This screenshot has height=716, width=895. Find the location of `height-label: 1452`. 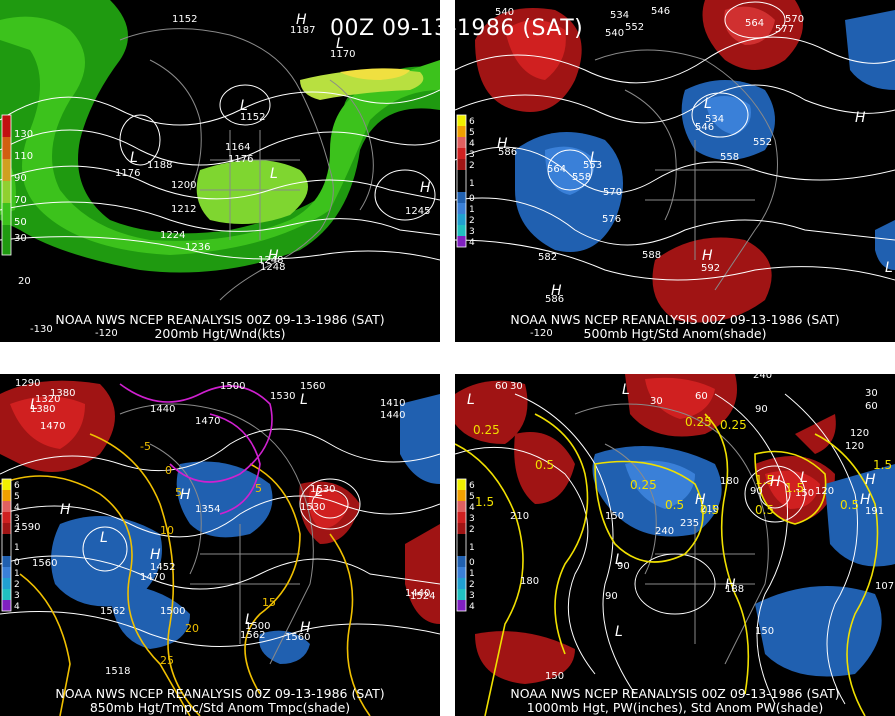

height-label: 1452 is located at coordinates (162, 567).